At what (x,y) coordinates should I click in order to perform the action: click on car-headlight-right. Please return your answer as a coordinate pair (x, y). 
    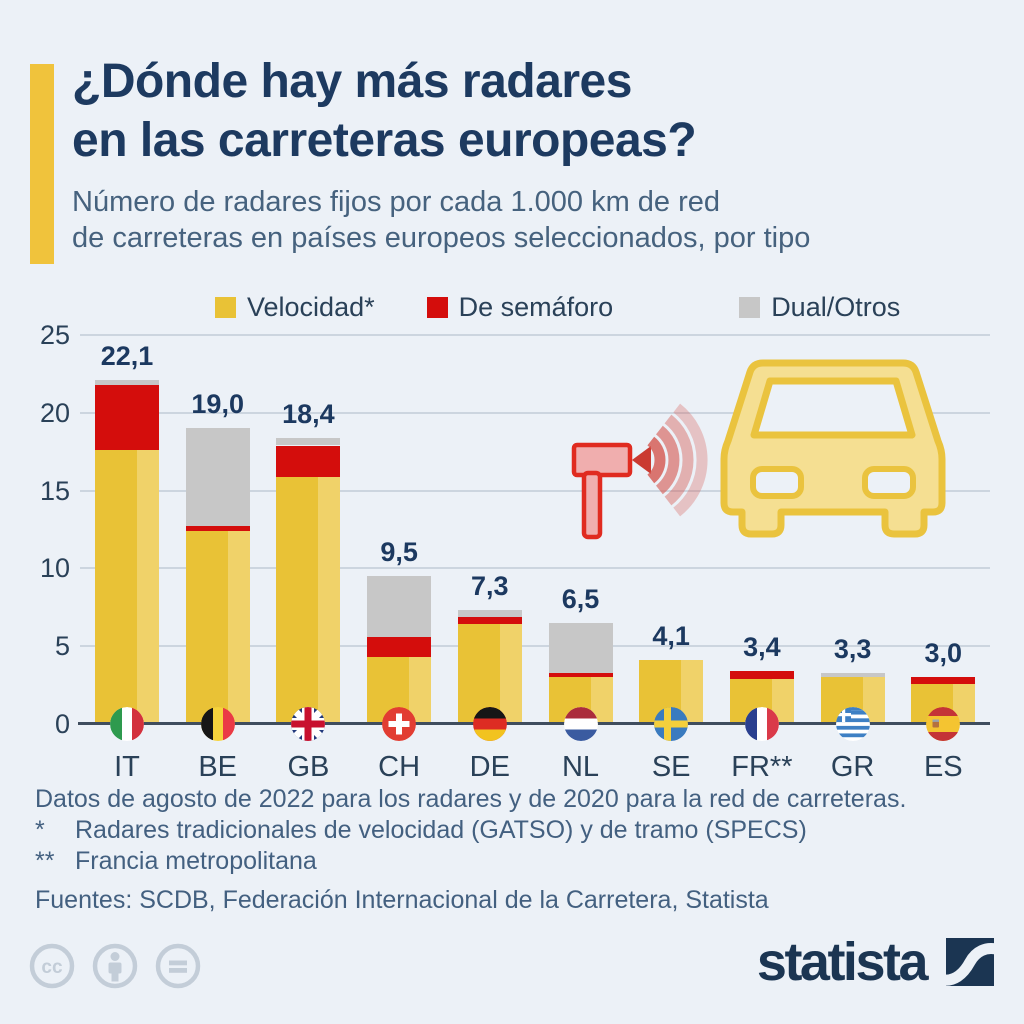
    Looking at the image, I should click on (889, 482).